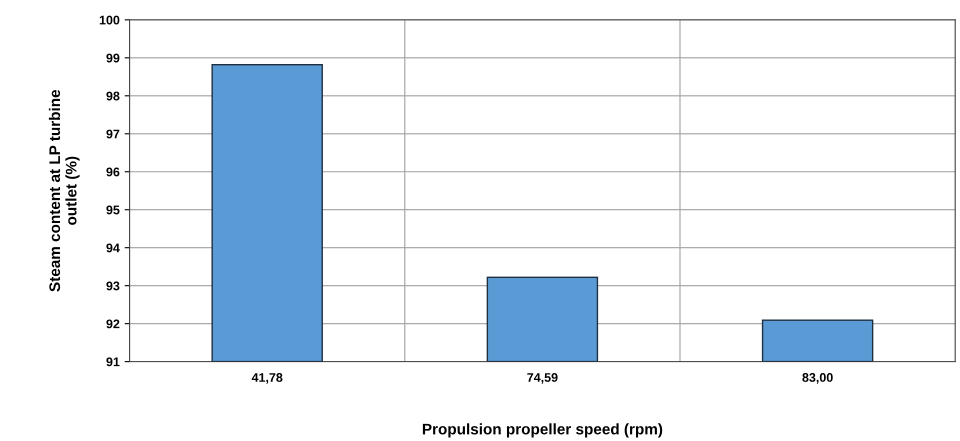  Describe the element at coordinates (113, 96) in the screenshot. I see `y-tick-label: 98` at that location.